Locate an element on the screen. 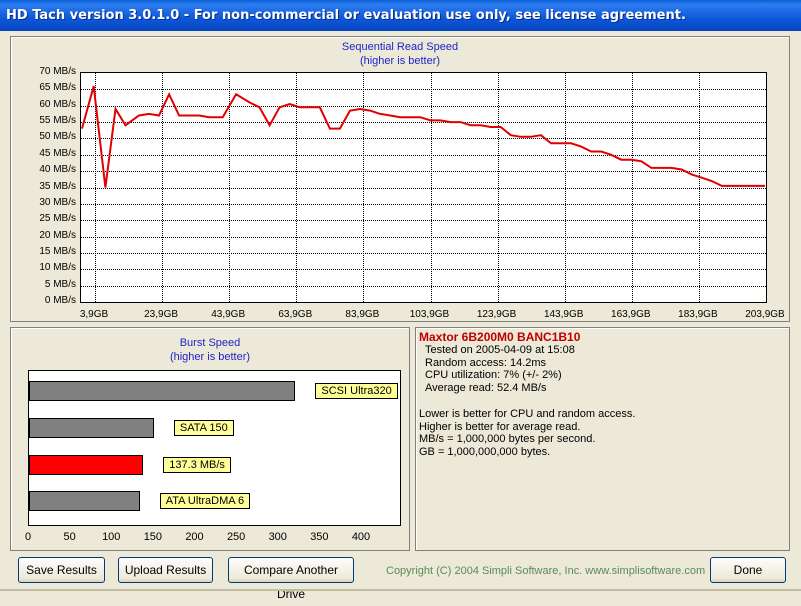  burst-bar-label: ATA UltraDMA 6 is located at coordinates (205, 501).